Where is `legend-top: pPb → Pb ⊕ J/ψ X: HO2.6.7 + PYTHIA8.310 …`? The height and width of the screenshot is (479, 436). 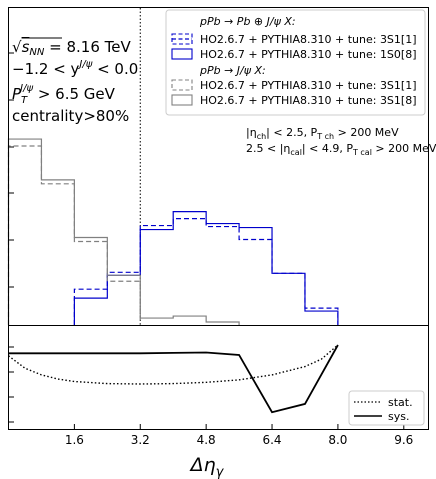 legend-top: pPb → Pb ⊕ J/ψ X: HO2.6.7 + PYTHIA8.310 … is located at coordinates (295, 62).